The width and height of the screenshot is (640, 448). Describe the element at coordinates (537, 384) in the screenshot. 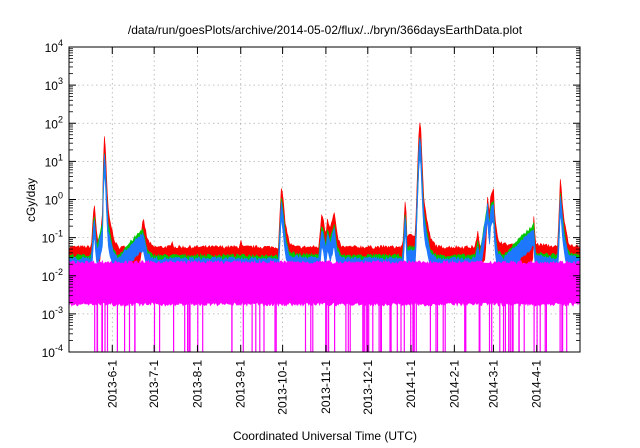

I see `x-tick-label: 2014-4-1` at that location.